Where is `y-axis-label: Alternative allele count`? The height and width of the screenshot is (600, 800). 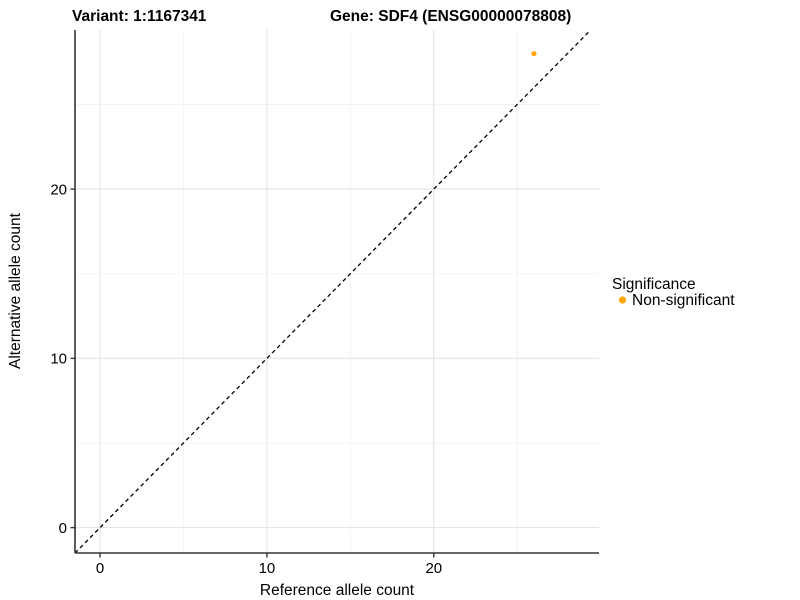
y-axis-label: Alternative allele count is located at coordinates (15, 290).